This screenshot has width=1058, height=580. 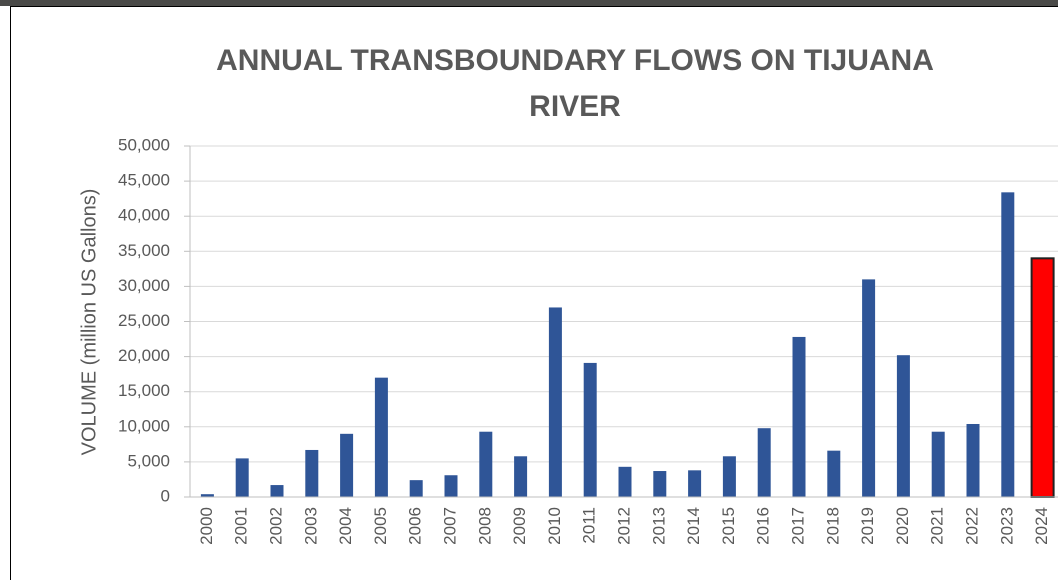 I want to click on x-tick-label: 2008, so click(x=484, y=526).